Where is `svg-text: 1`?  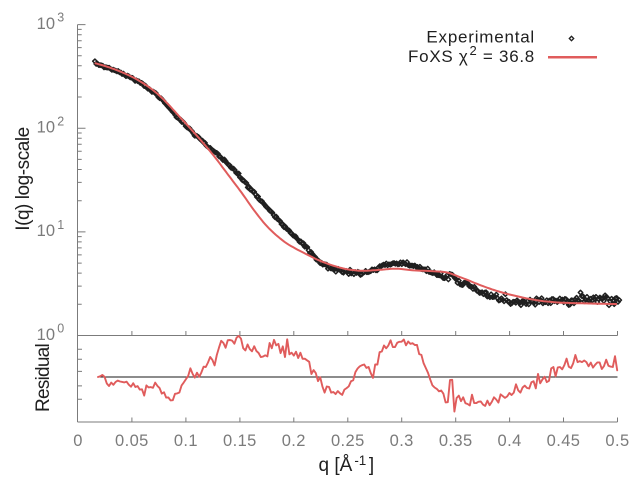 svg-text: 1 is located at coordinates (60, 225).